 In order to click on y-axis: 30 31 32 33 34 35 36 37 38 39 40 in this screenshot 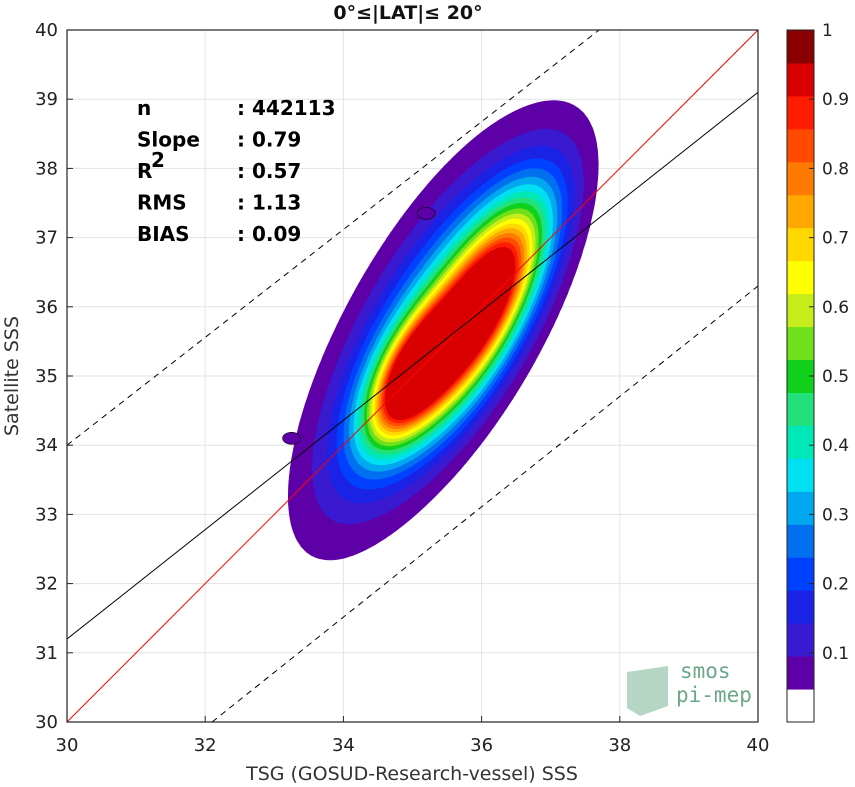, I will do `click(54, 376)`.